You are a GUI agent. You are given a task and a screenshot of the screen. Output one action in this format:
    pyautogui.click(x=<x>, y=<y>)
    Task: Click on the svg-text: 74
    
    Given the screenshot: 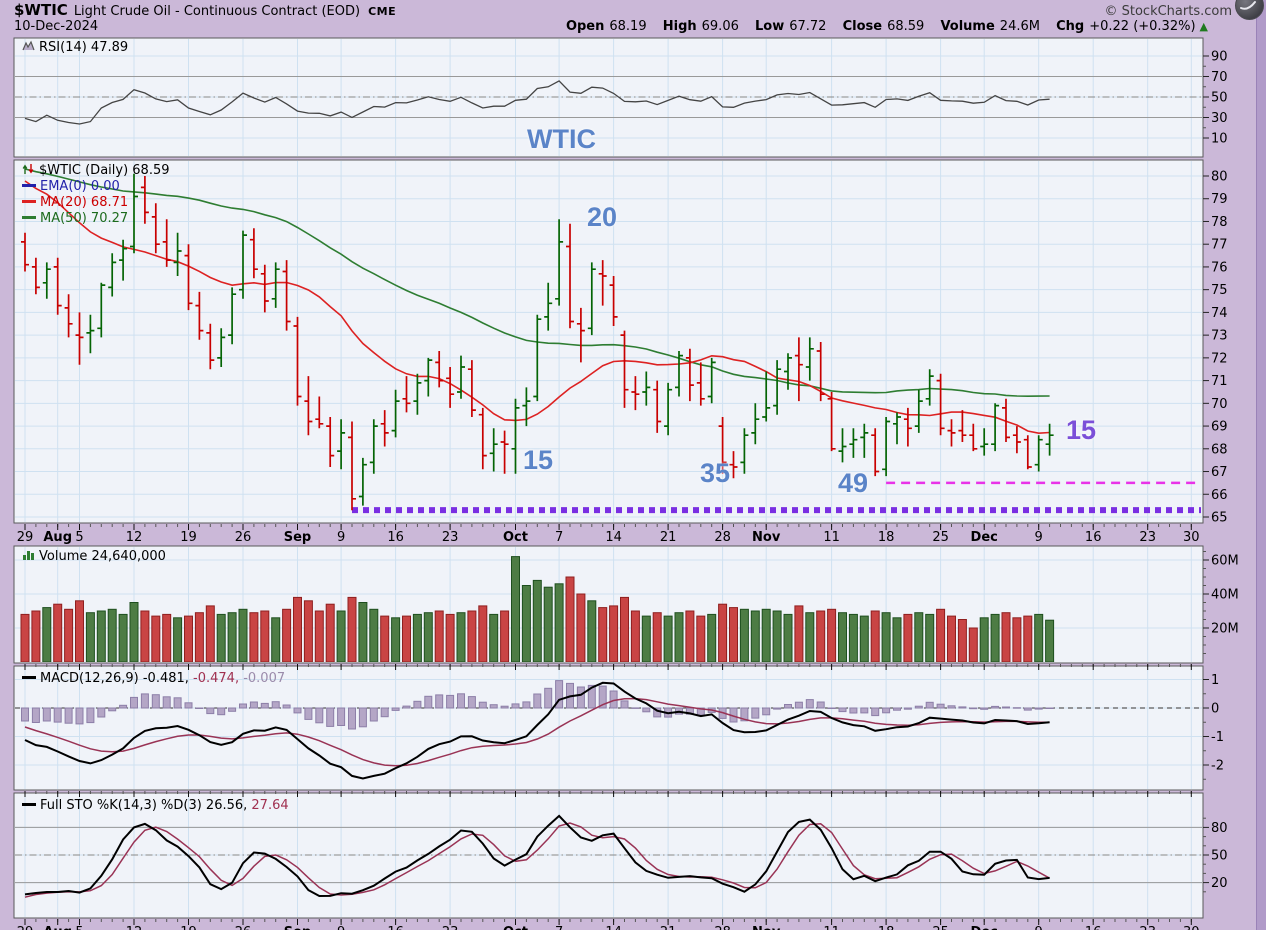 What is the action you would take?
    pyautogui.click(x=1219, y=313)
    